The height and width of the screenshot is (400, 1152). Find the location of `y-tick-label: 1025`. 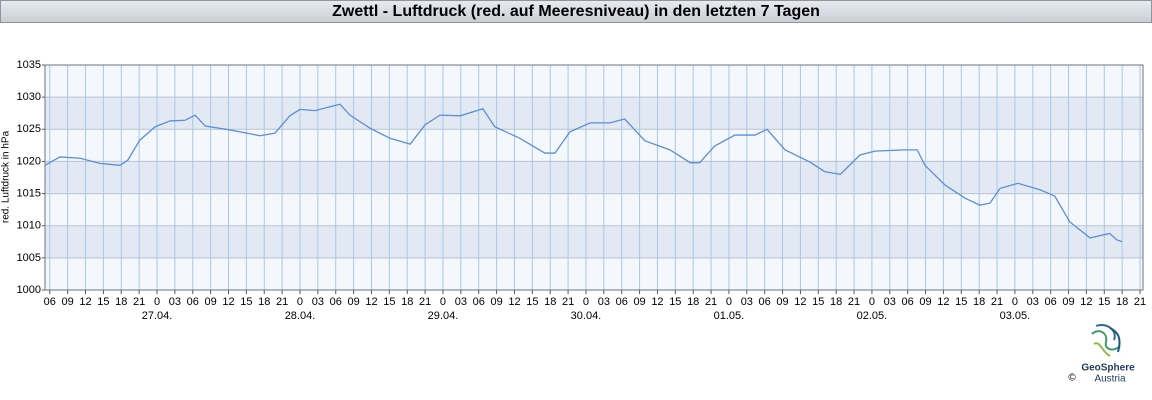

y-tick-label: 1025 is located at coordinates (29, 129).